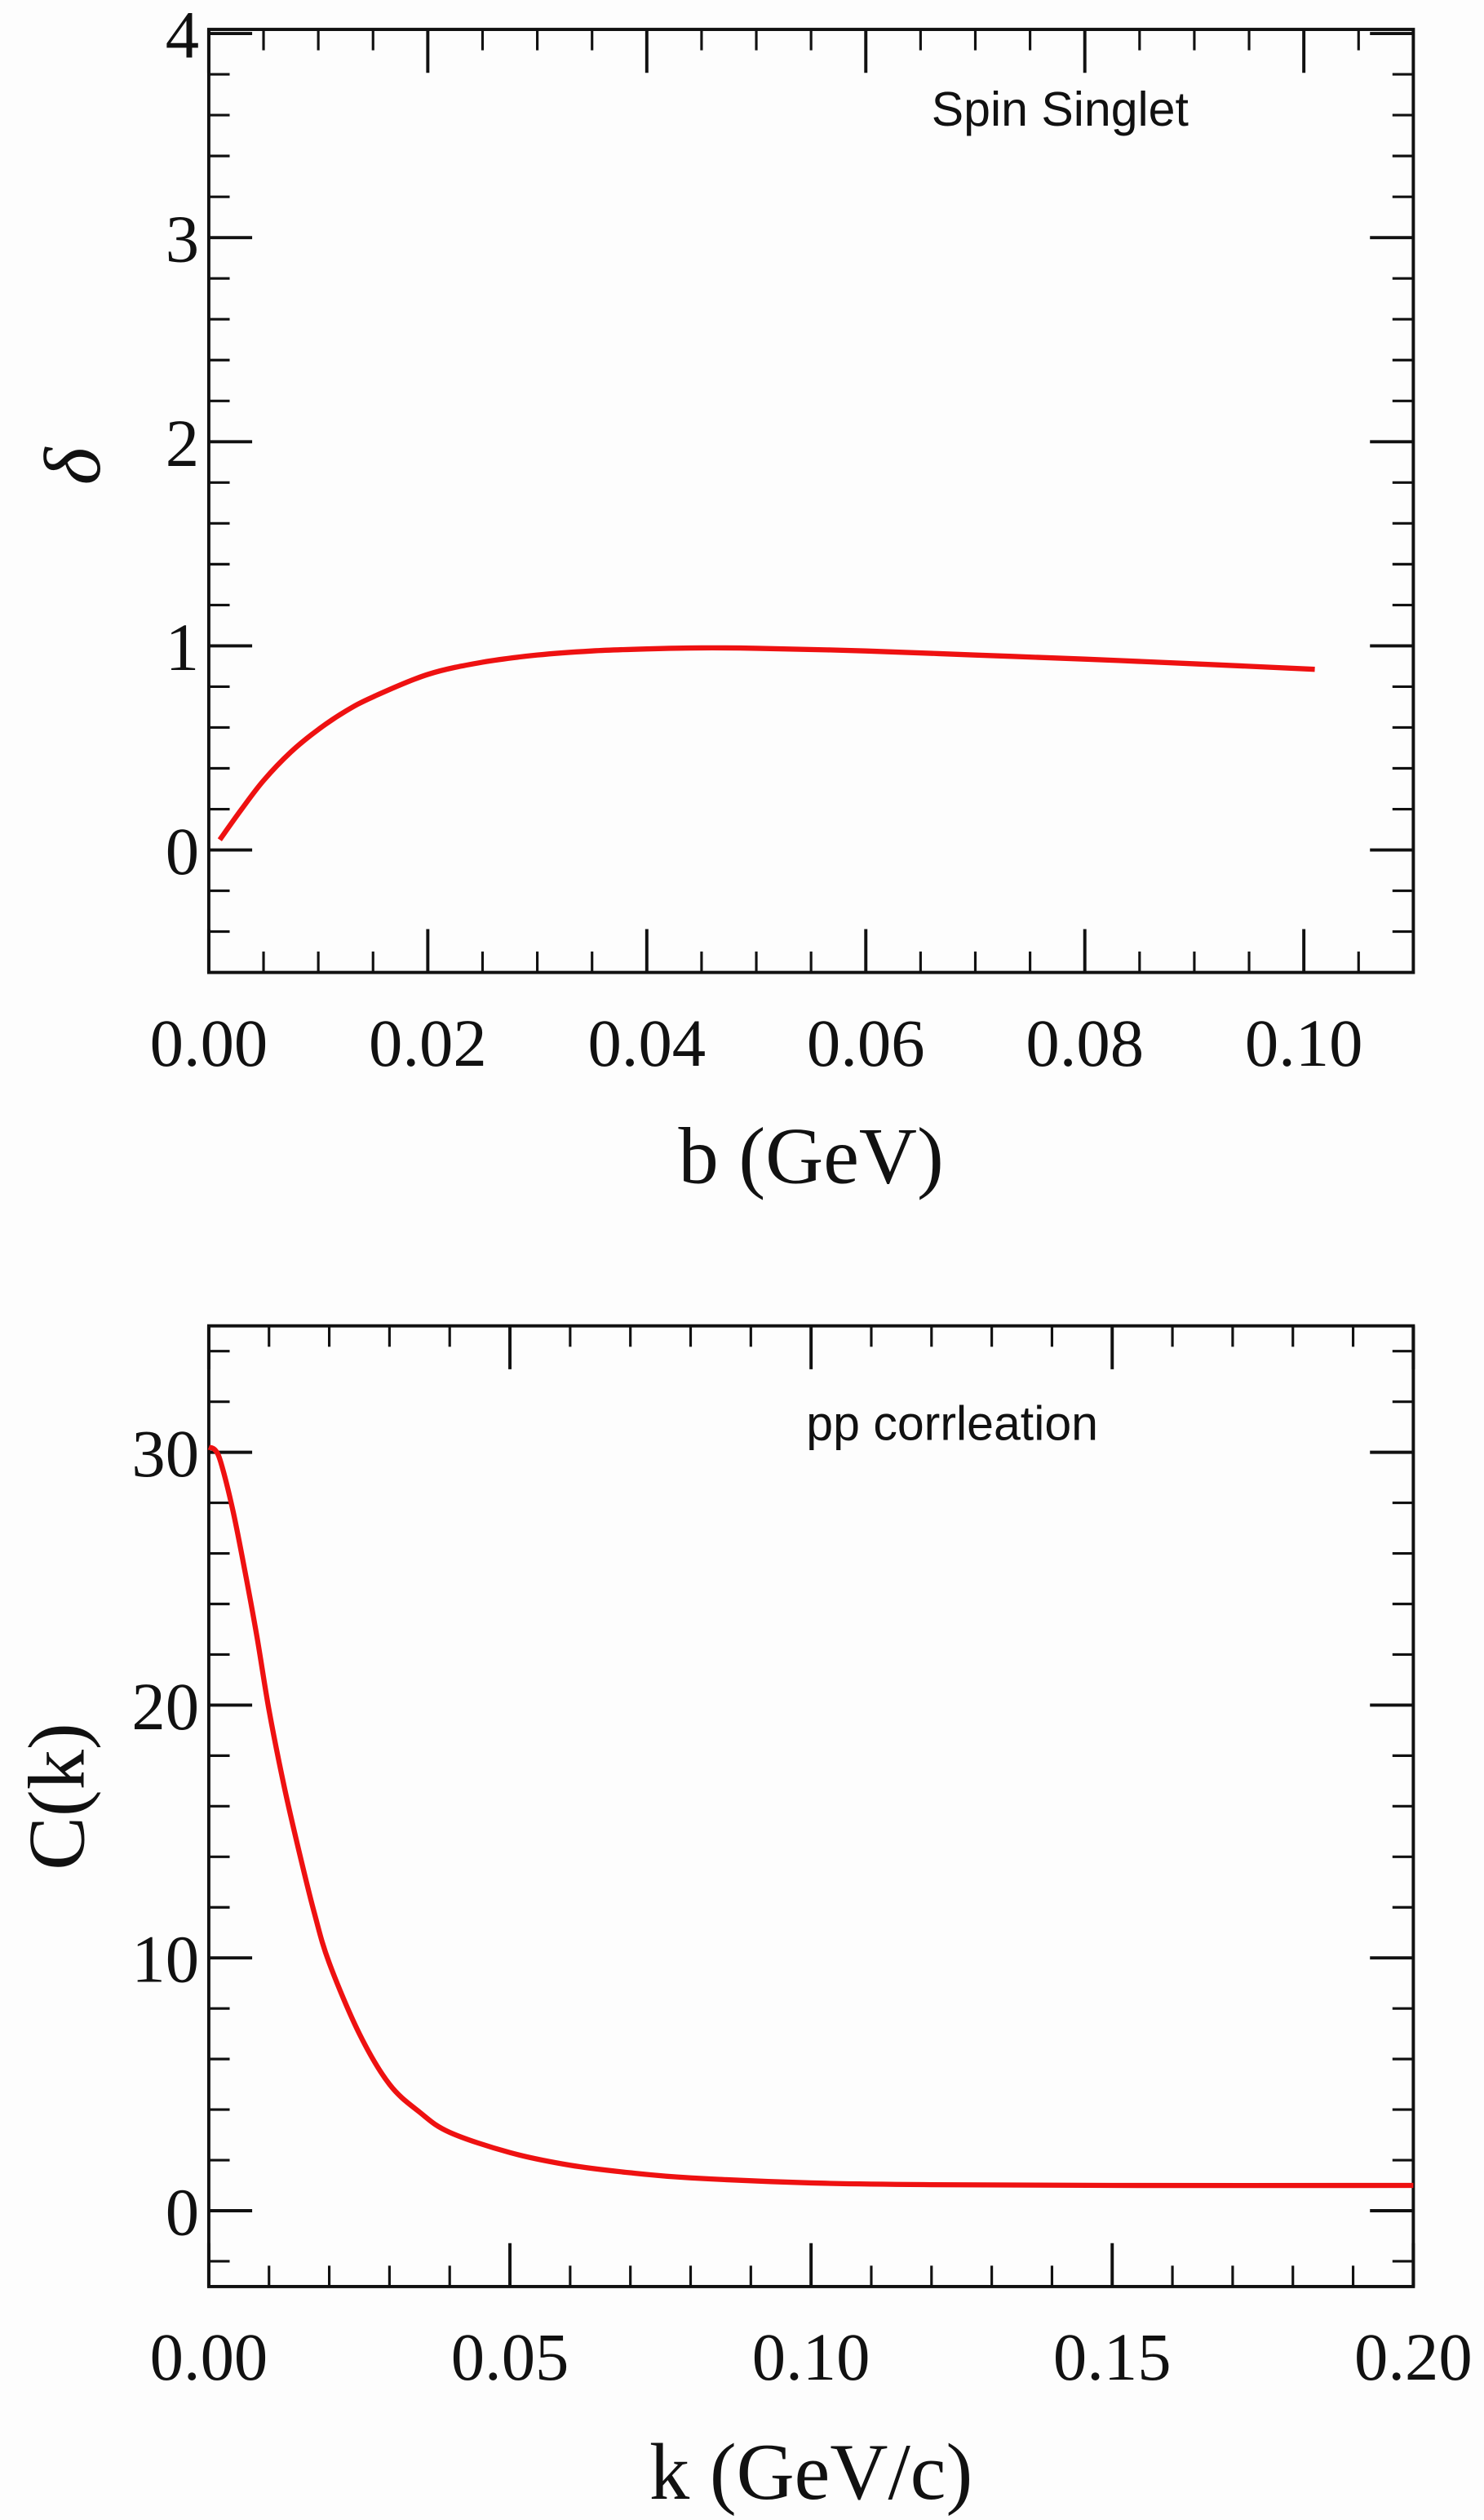 The width and height of the screenshot is (1484, 2520). I want to click on y-tick-label: 2, so click(182, 444).